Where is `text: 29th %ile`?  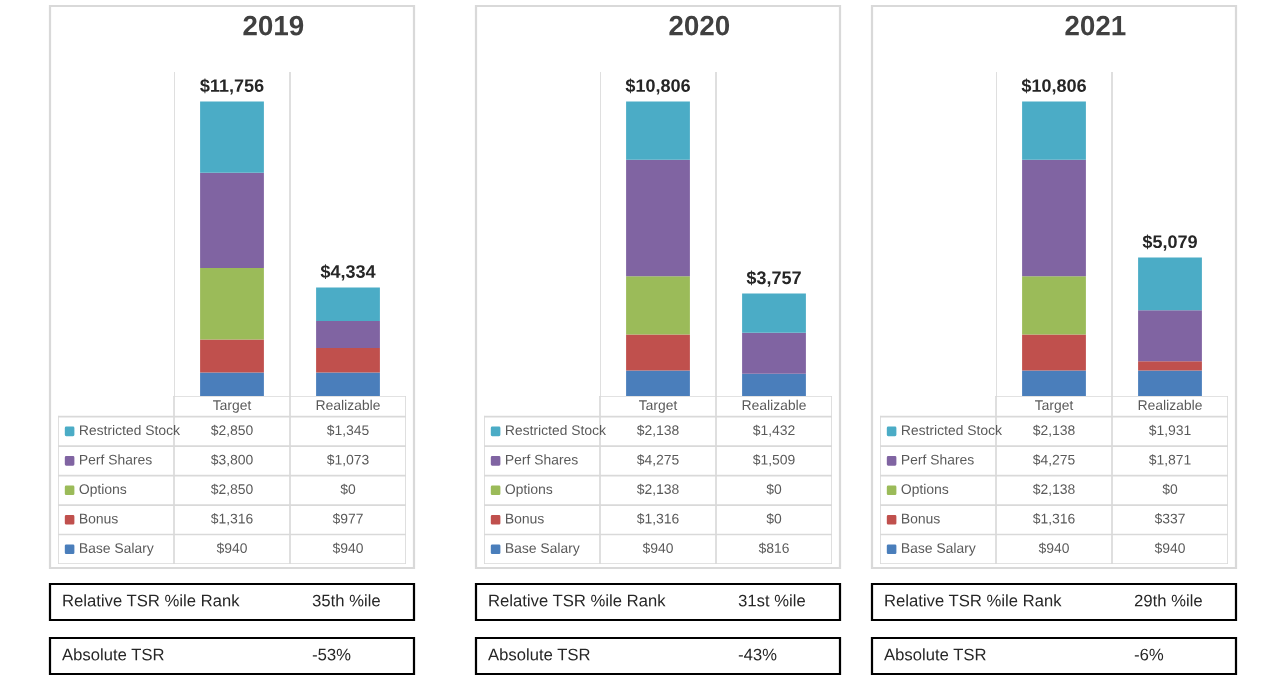
text: 29th %ile is located at coordinates (1168, 600).